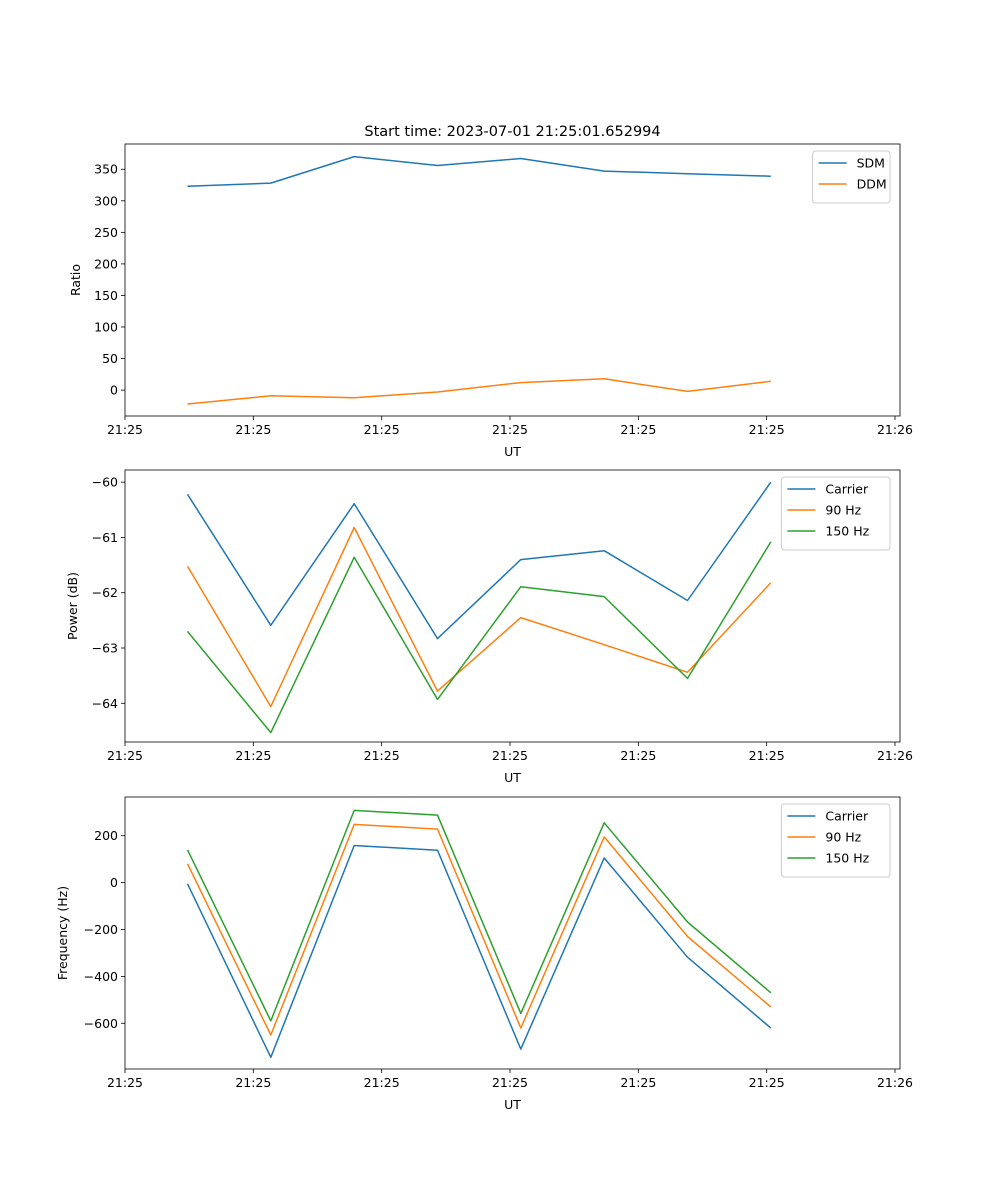  I want to click on legend-label: SDM, so click(871, 163).